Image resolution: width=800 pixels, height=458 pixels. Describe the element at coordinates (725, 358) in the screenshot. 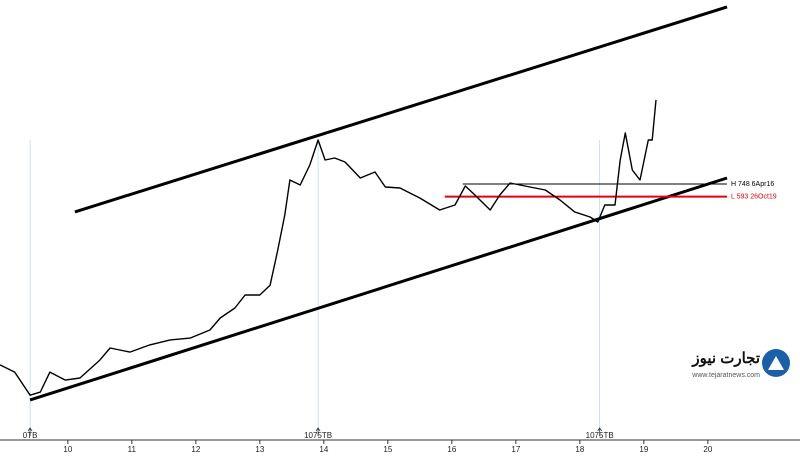

I see `logo-name: تجارت نیوز` at that location.